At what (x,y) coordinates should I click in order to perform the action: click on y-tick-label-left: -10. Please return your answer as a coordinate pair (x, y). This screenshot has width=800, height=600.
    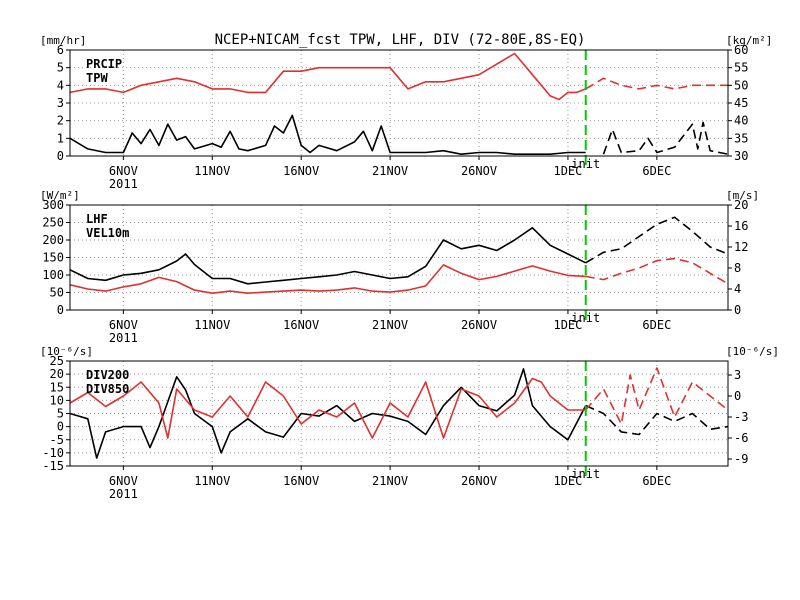
    Looking at the image, I should click on (53, 453).